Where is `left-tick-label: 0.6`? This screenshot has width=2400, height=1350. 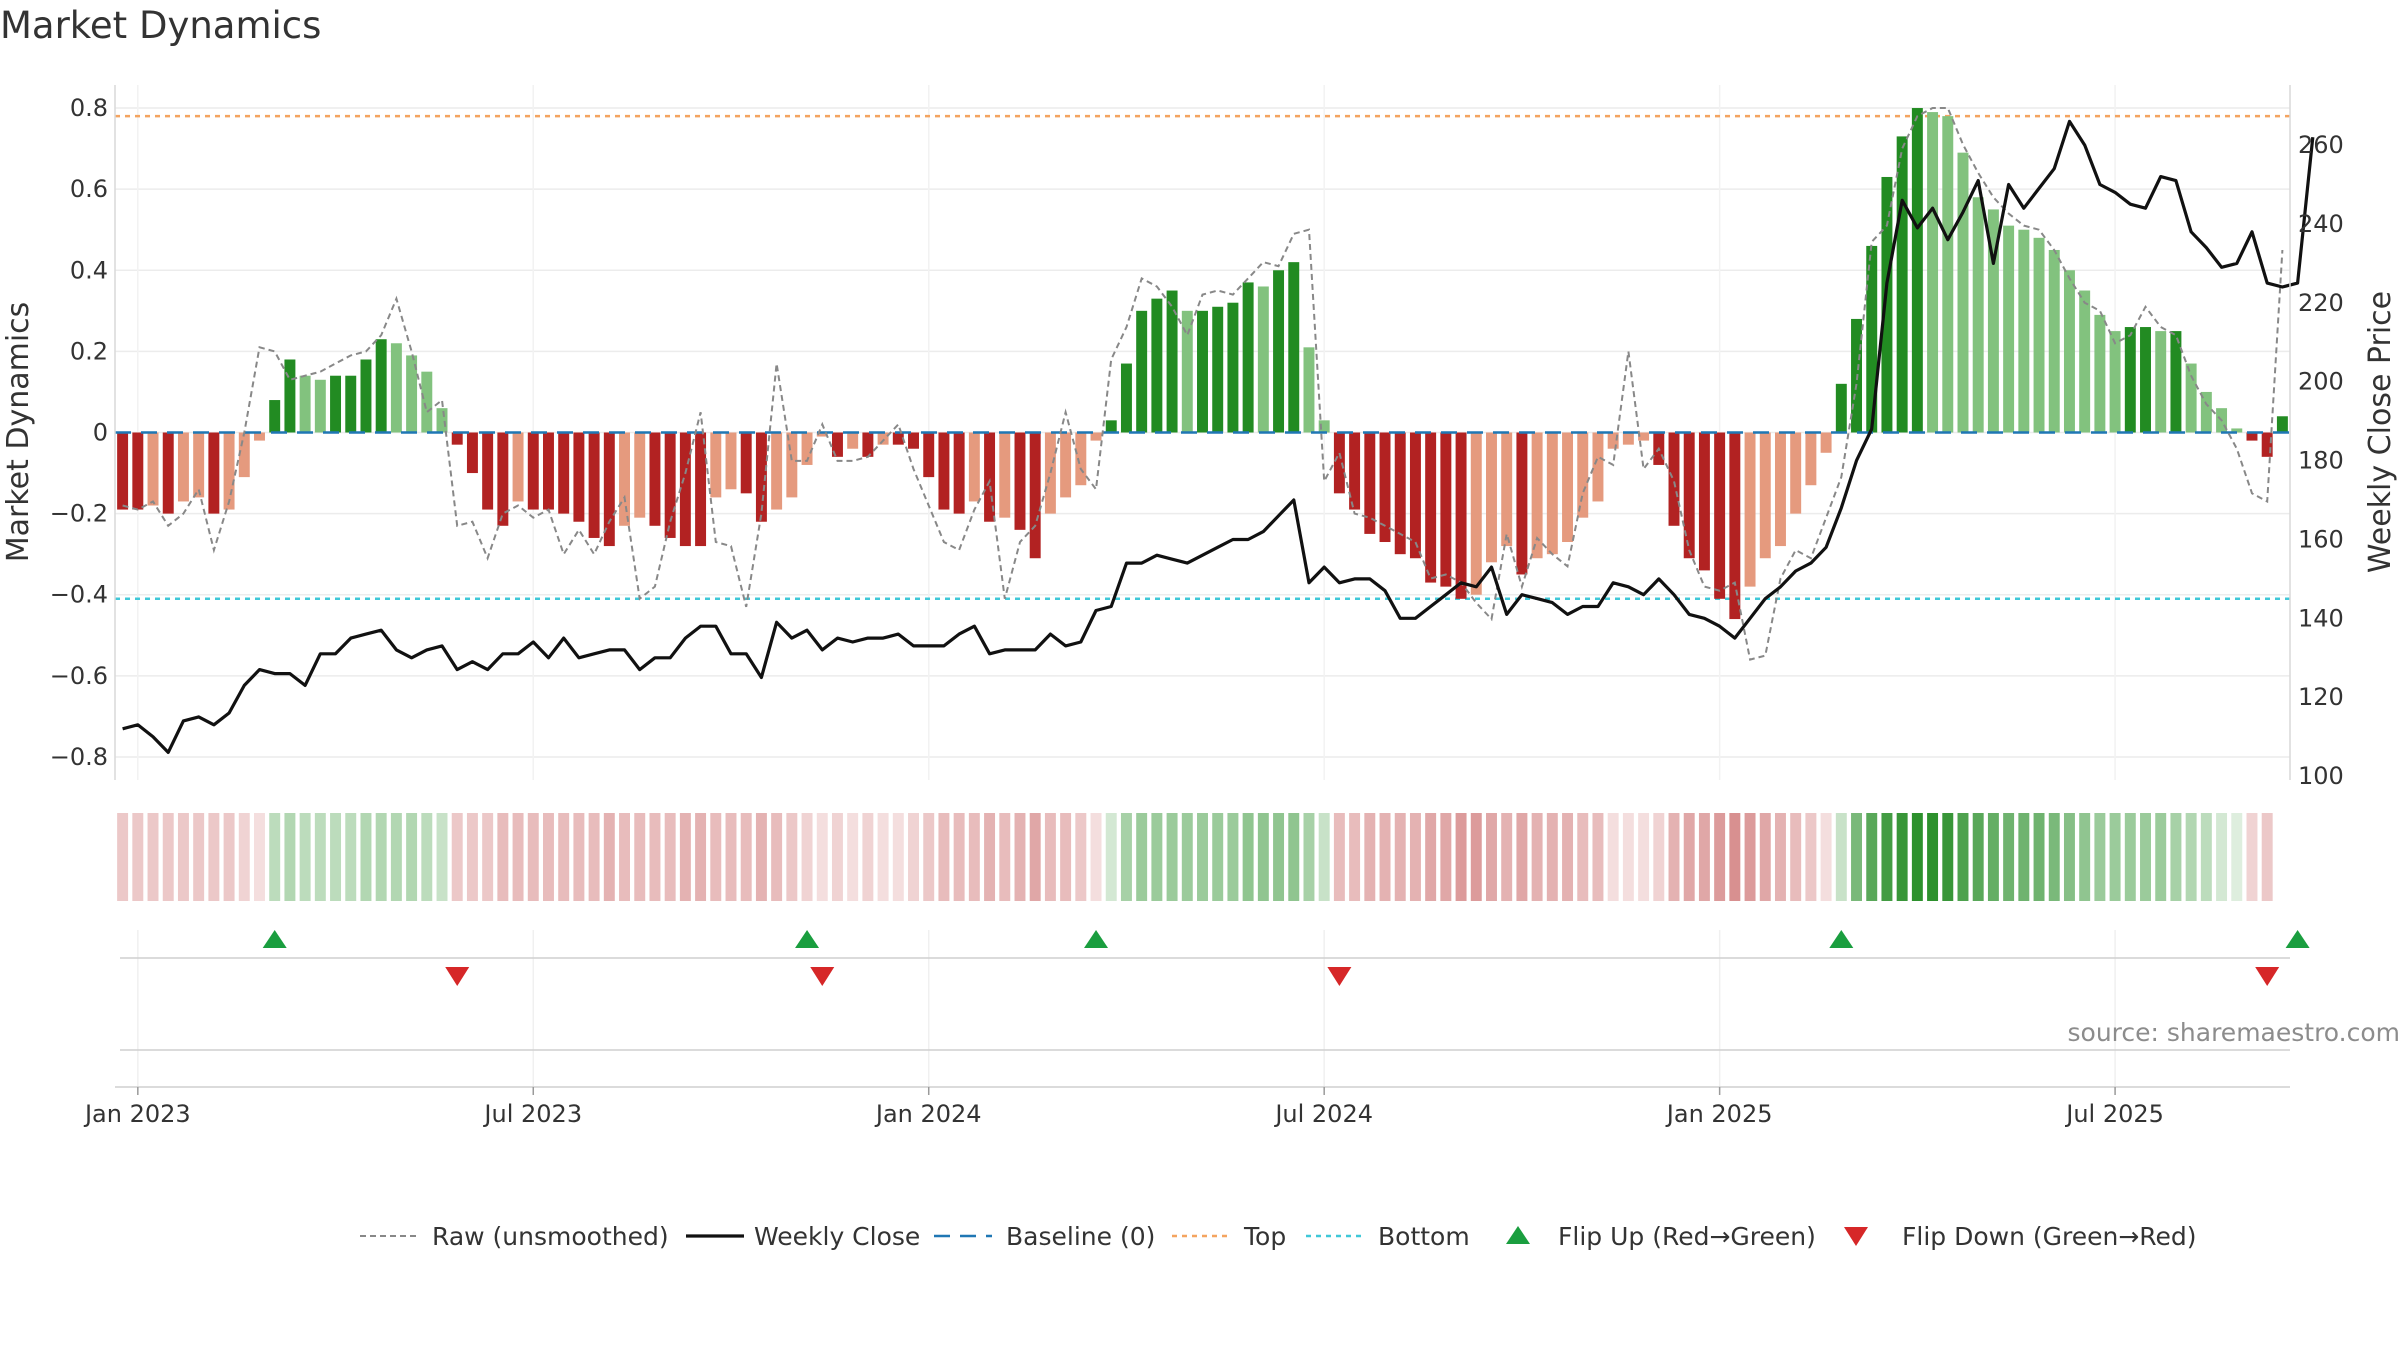
left-tick-label: 0.6 is located at coordinates (89, 189).